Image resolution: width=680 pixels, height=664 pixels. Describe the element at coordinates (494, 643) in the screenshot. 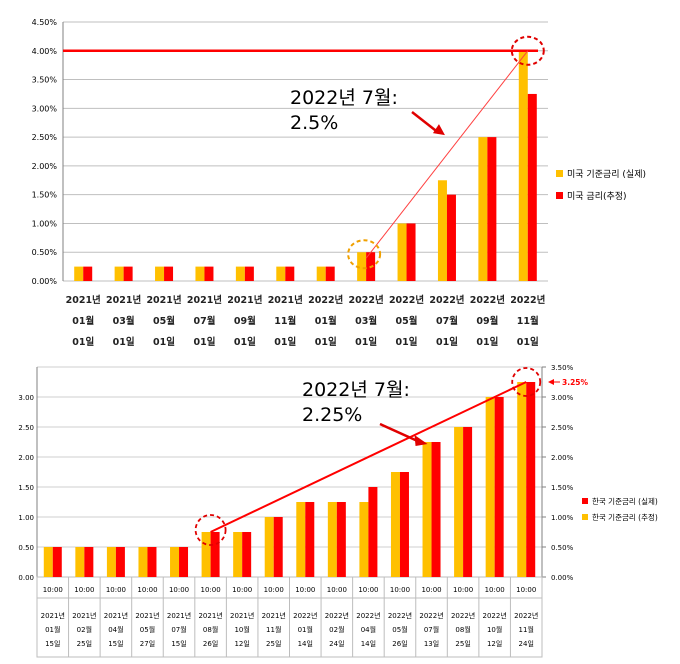

I see `x-tick-label: 12일` at that location.